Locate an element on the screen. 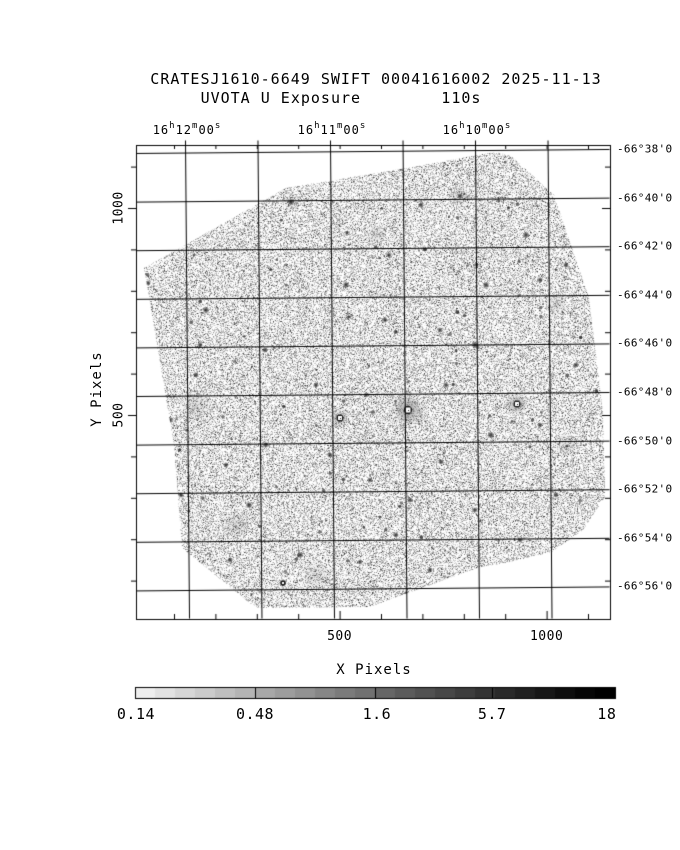 The width and height of the screenshot is (680, 850). dec-tick-label: -66°46'0 is located at coordinates (645, 343).